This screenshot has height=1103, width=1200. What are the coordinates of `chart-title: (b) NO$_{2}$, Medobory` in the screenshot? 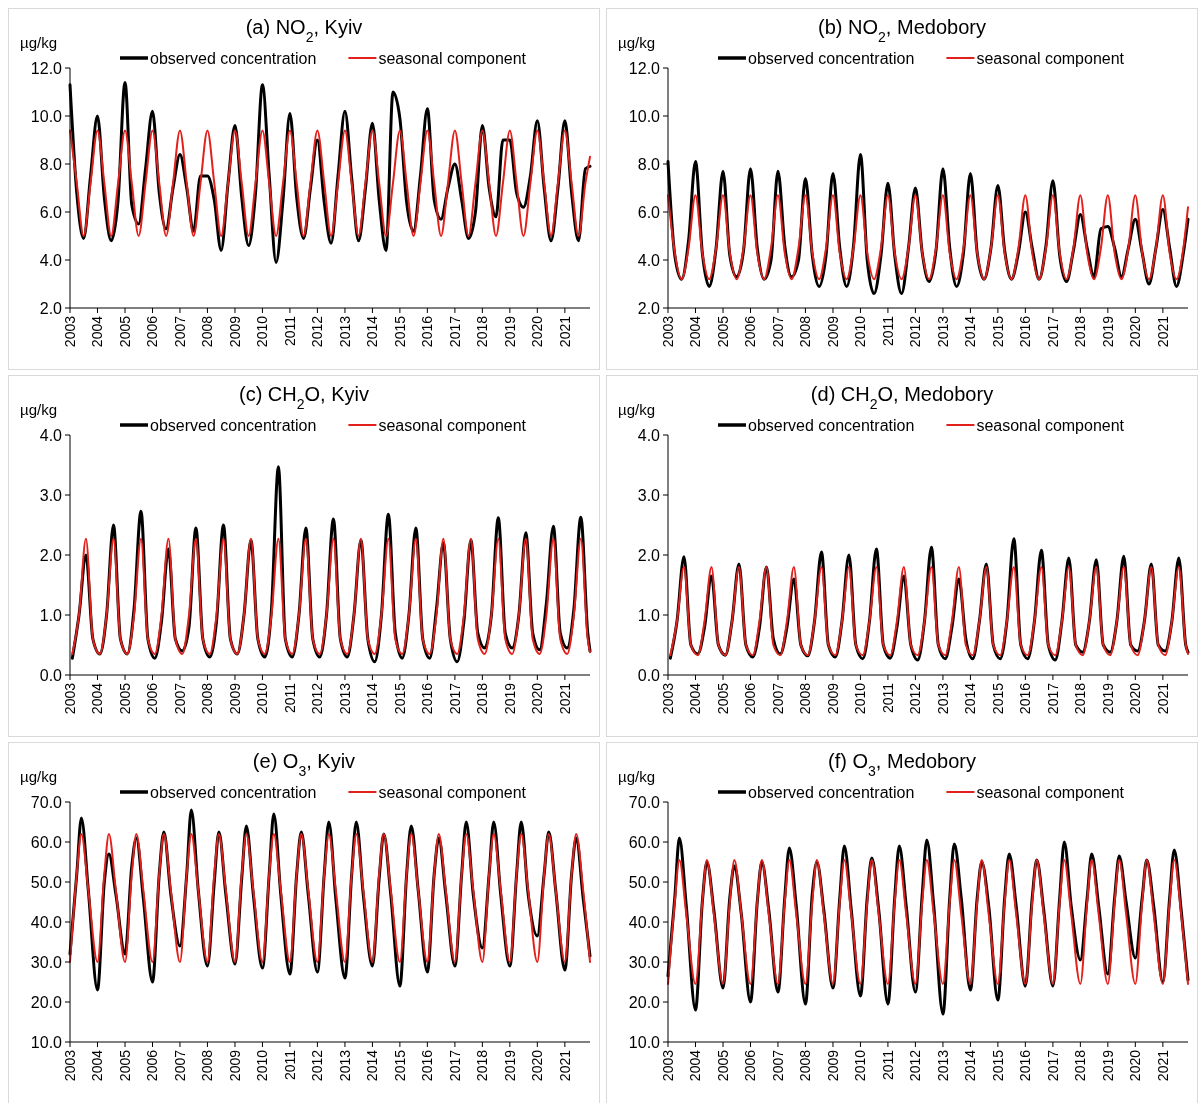 It's located at (902, 30).